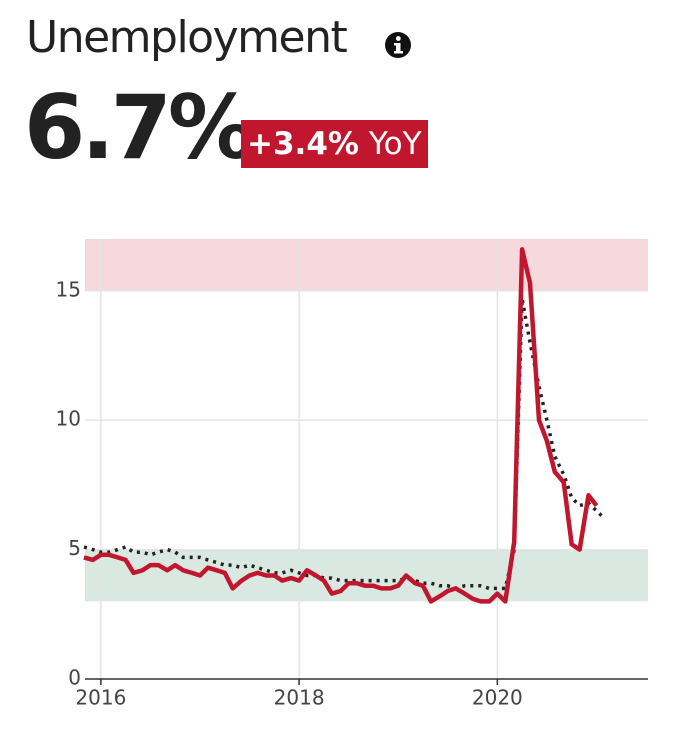  Describe the element at coordinates (68, 419) in the screenshot. I see `y-tick-label: 10` at that location.